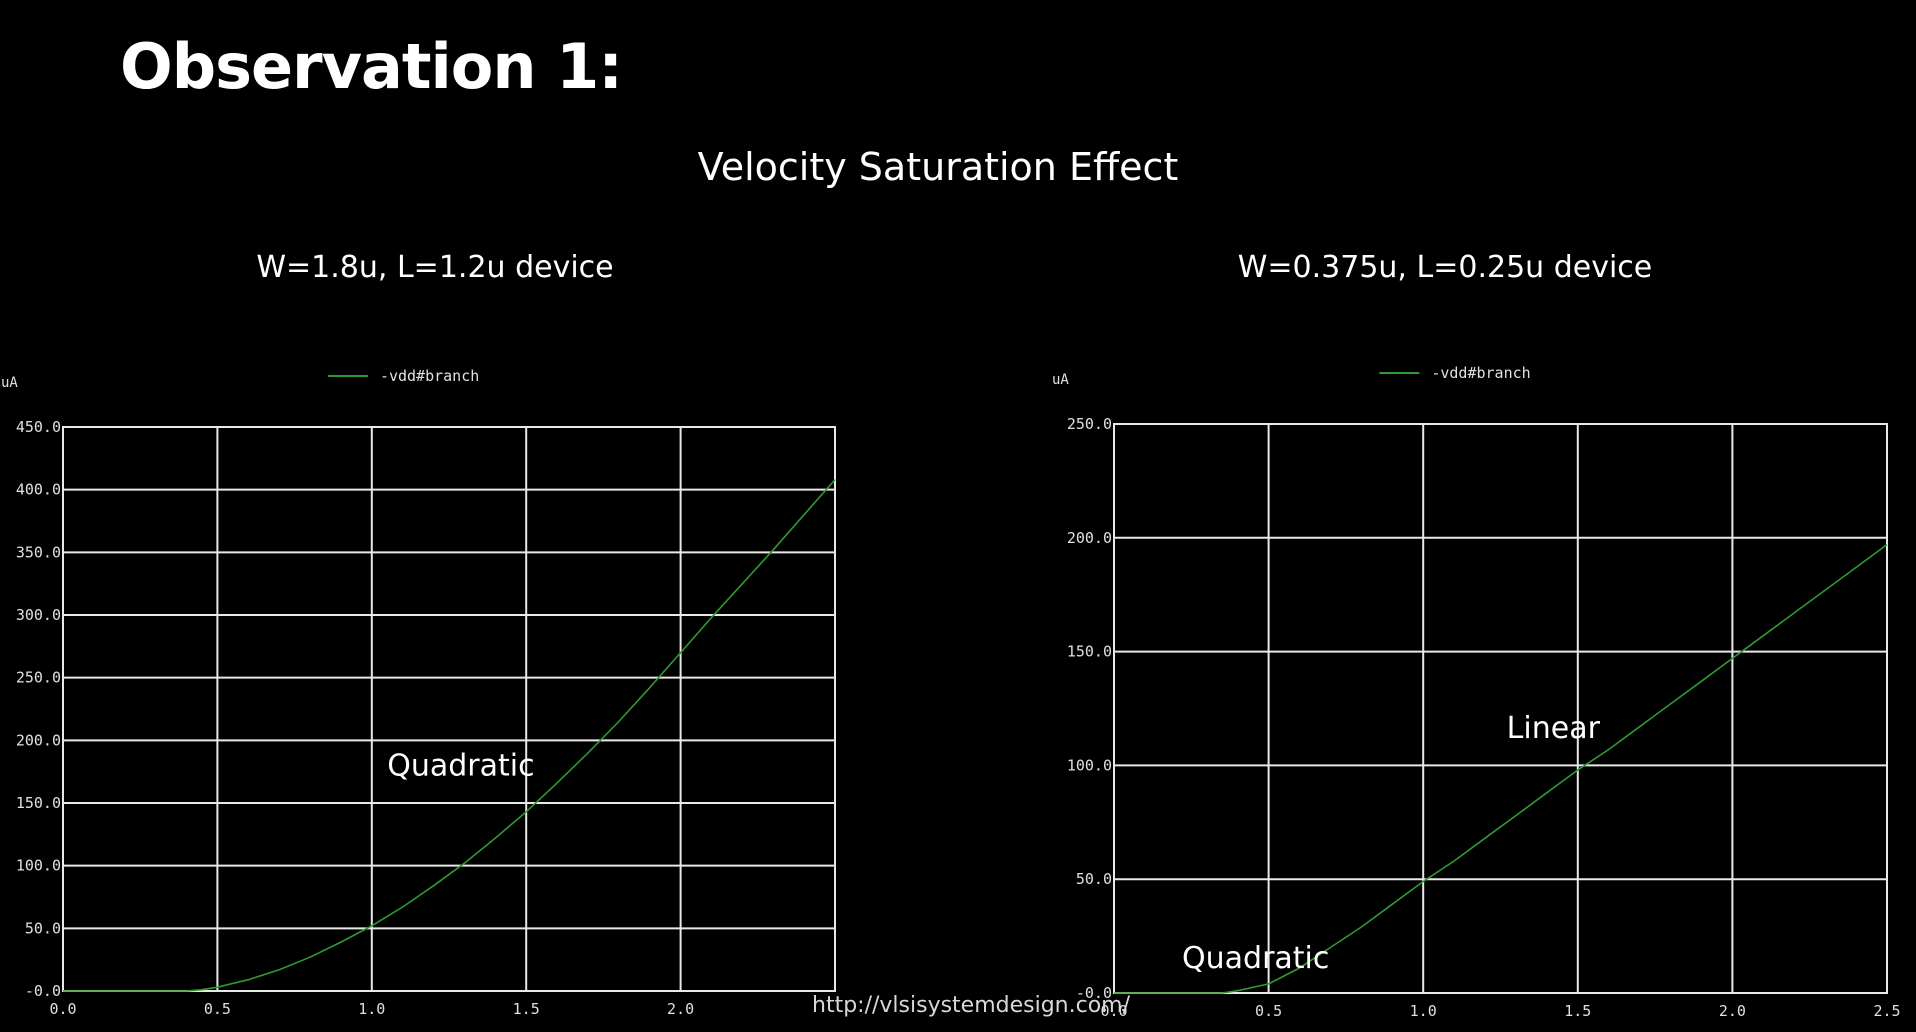 The height and width of the screenshot is (1032, 1916). What do you see at coordinates (1113, 1011) in the screenshot?
I see `right-x-tick-label: 0.0` at bounding box center [1113, 1011].